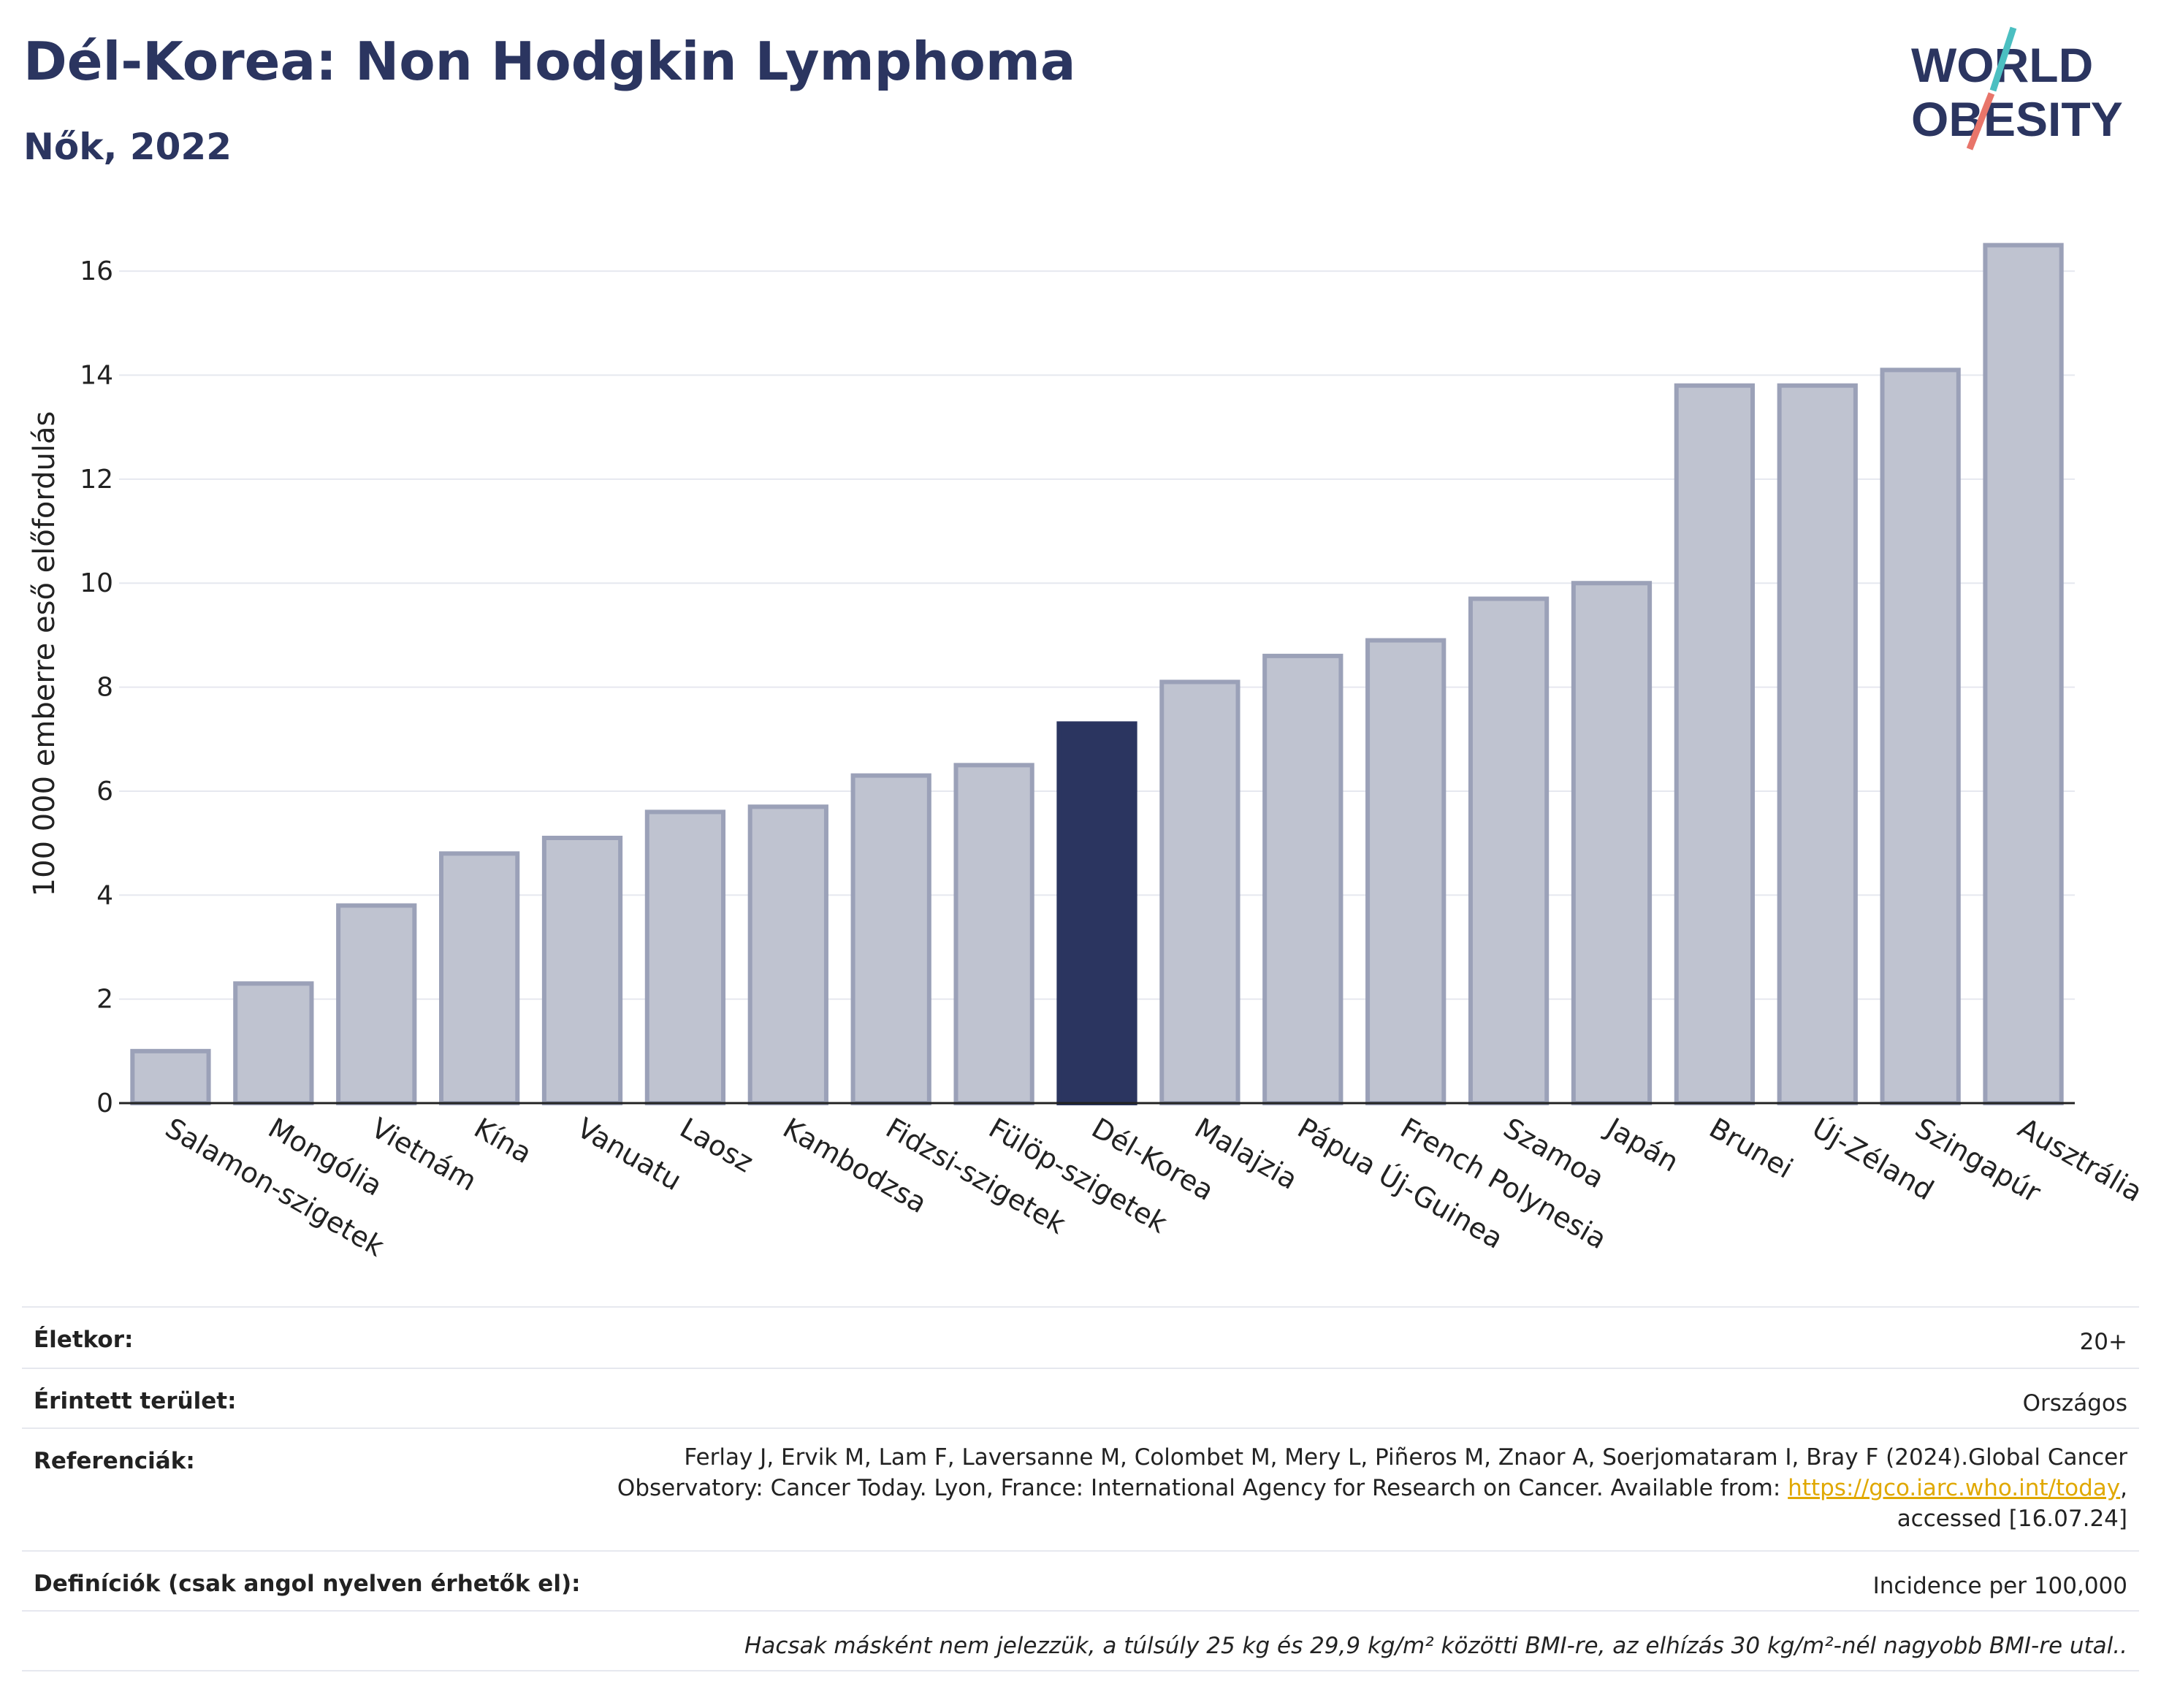 Image resolution: width=2161 pixels, height=1708 pixels. Describe the element at coordinates (136, 1401) in the screenshot. I see `area-label: Érintett terület:` at that location.